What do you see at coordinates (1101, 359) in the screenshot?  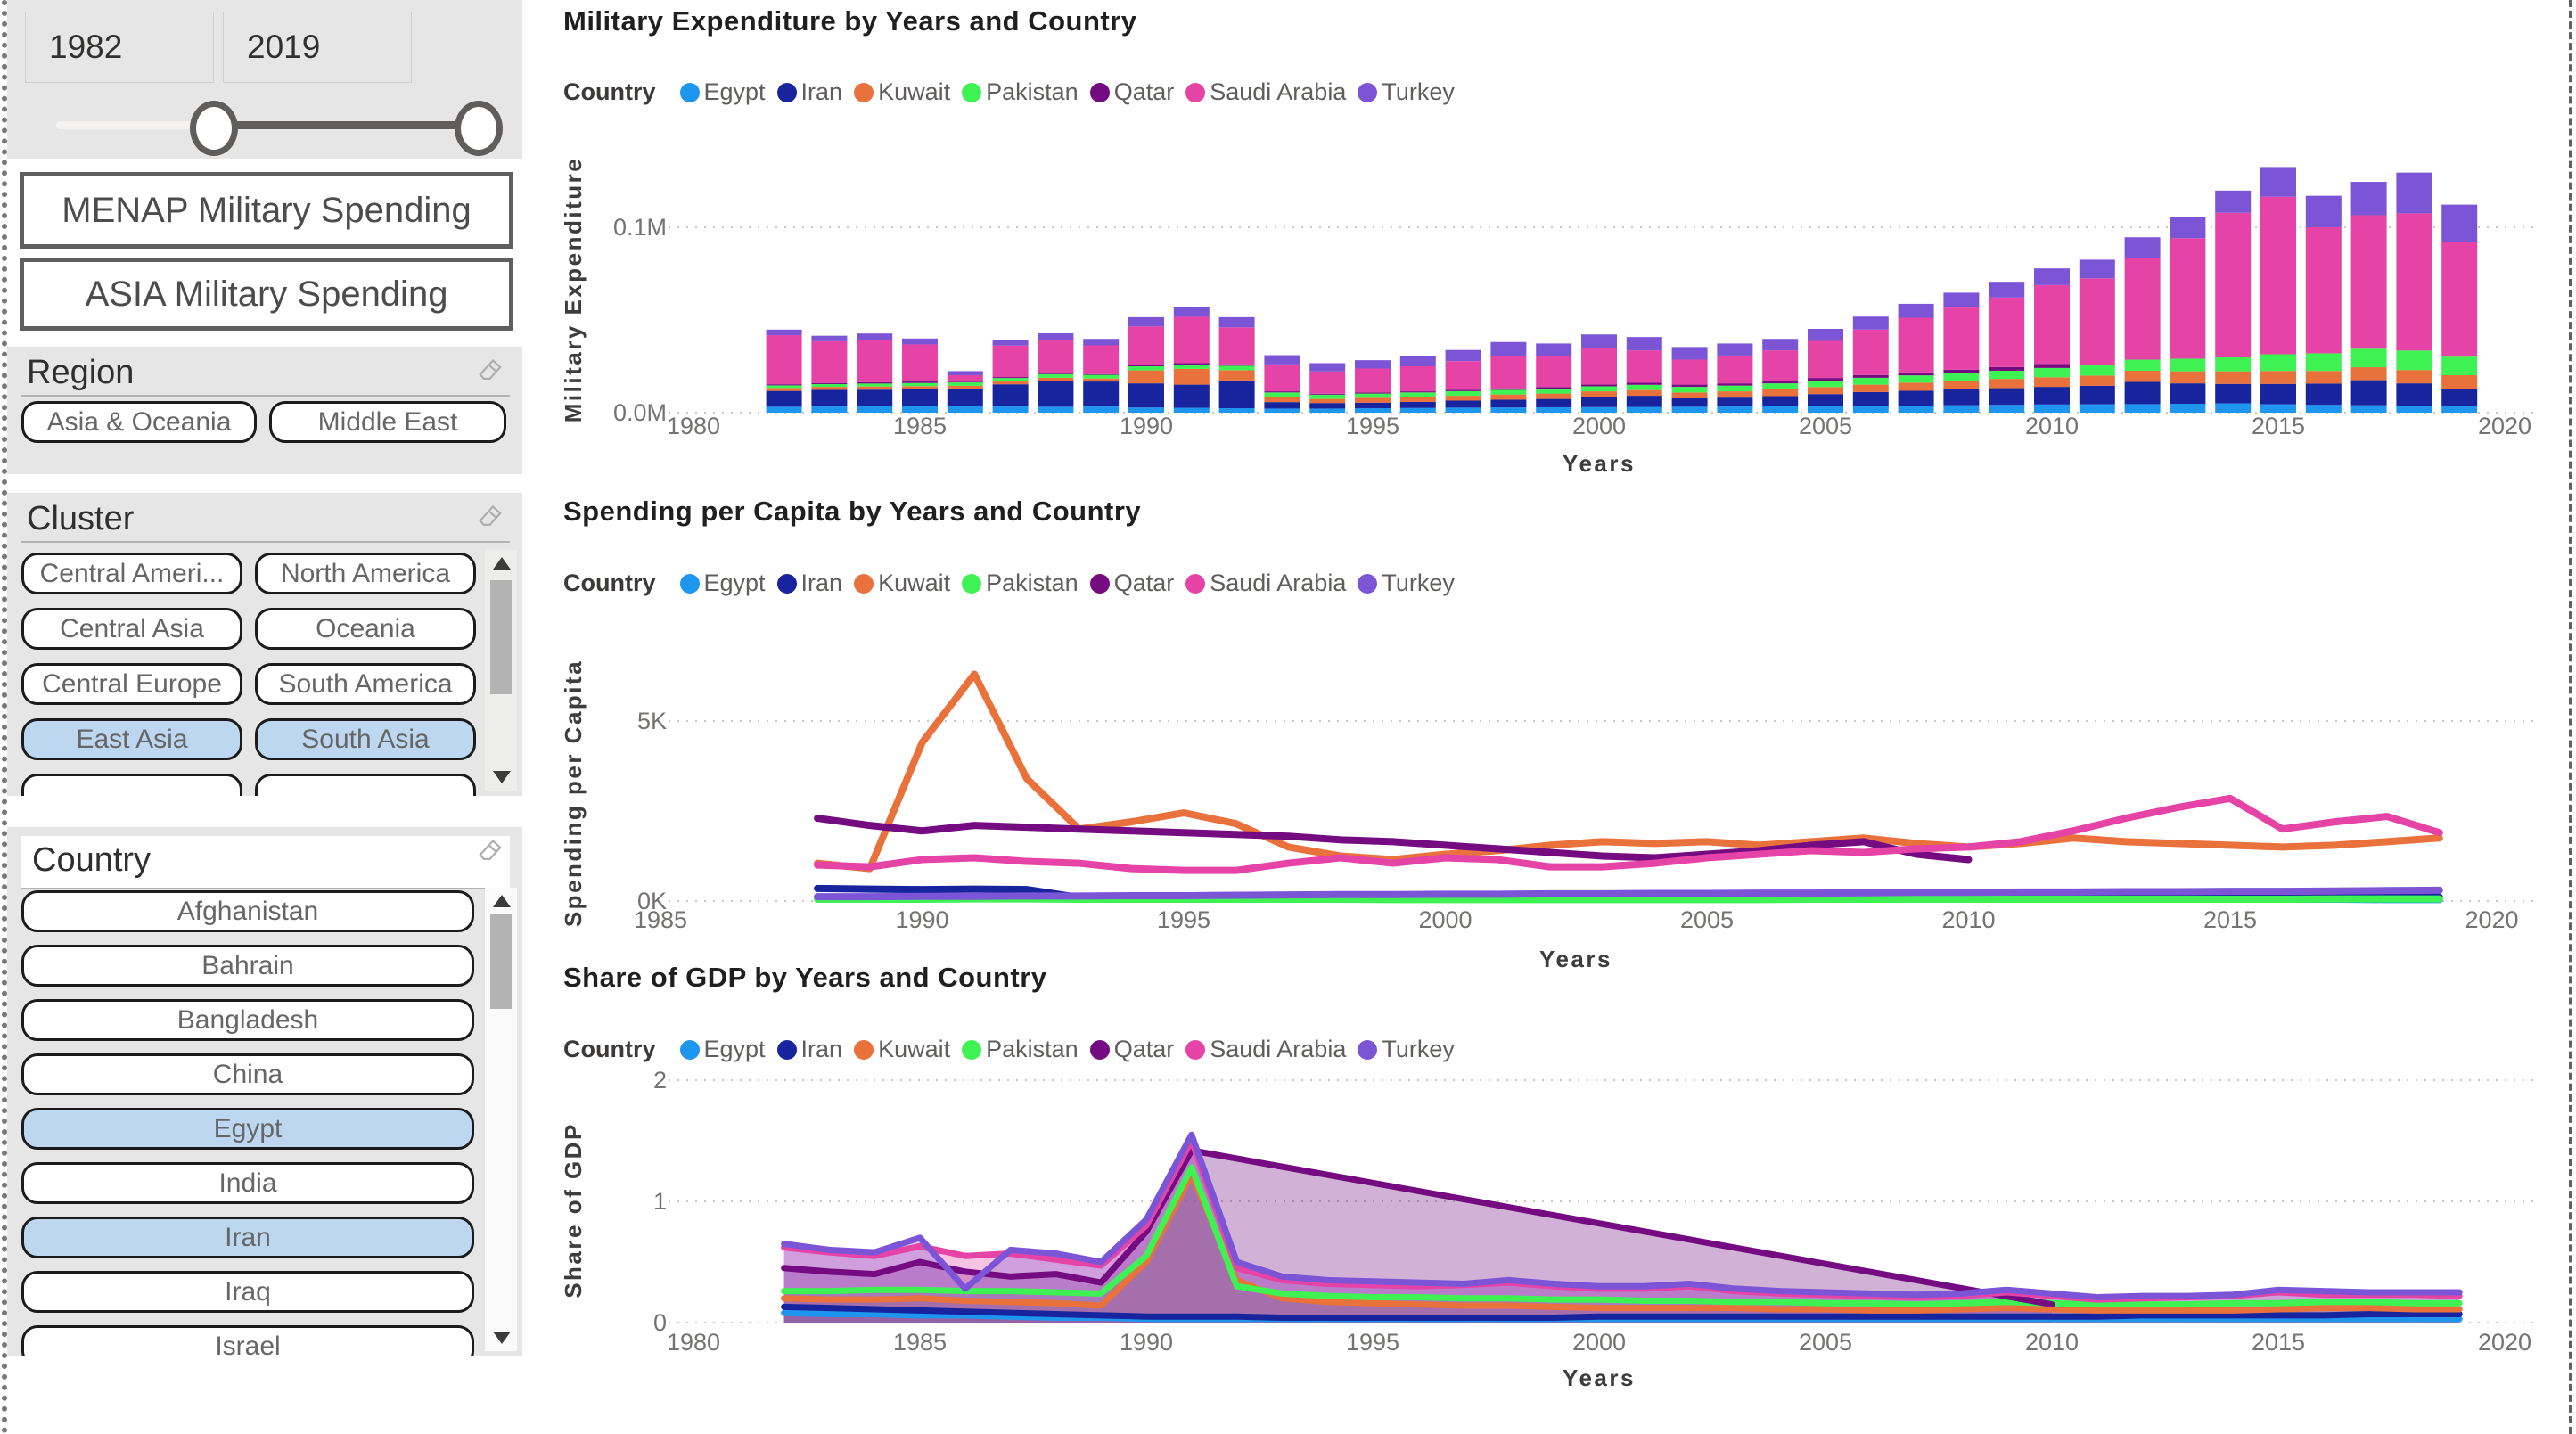 I see `bar-segment-saudi-arabia-1989` at bounding box center [1101, 359].